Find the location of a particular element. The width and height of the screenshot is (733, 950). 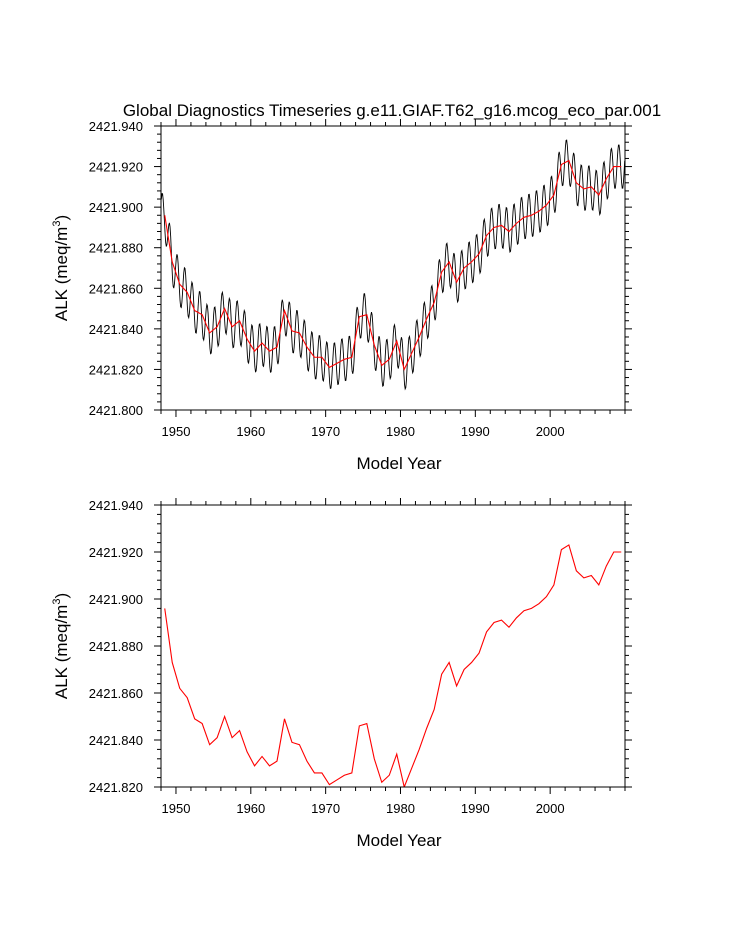

top-y-tick-label: 2421.840 is located at coordinates (116, 329).